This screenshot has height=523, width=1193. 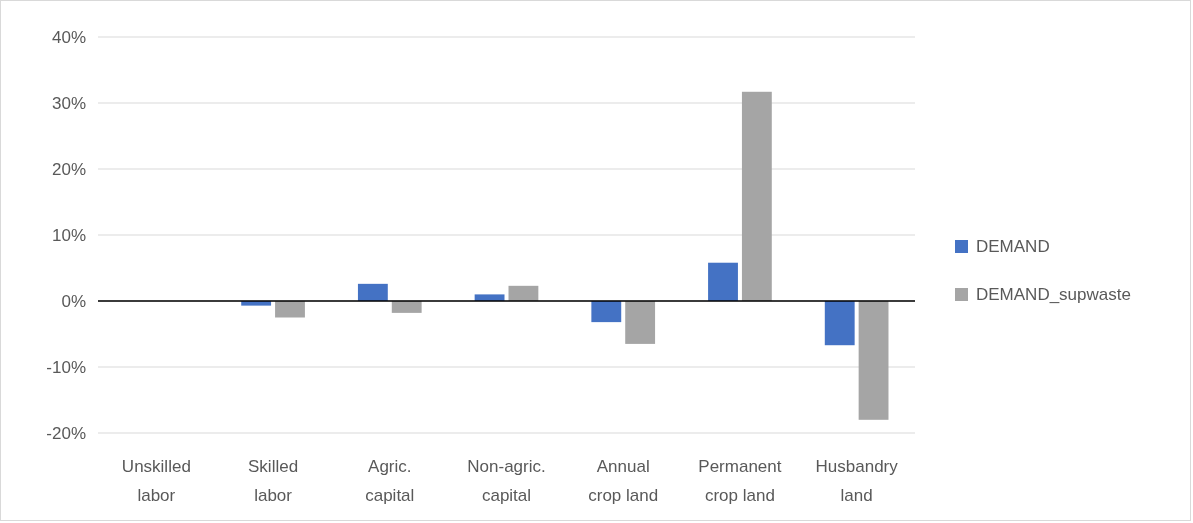 What do you see at coordinates (68, 169) in the screenshot?
I see `y-tick-label: 20%` at bounding box center [68, 169].